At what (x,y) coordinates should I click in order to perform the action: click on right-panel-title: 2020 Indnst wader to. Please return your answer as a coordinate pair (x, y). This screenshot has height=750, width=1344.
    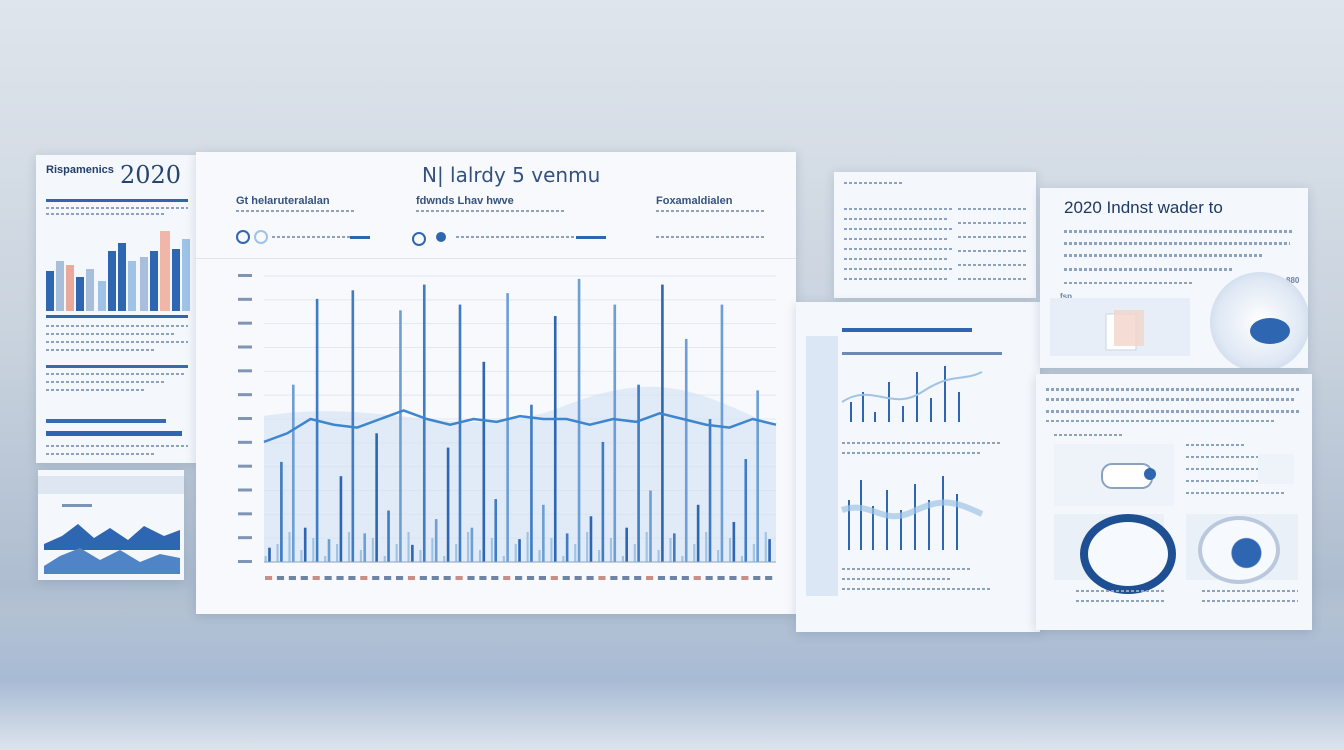
    Looking at the image, I should click on (1143, 207).